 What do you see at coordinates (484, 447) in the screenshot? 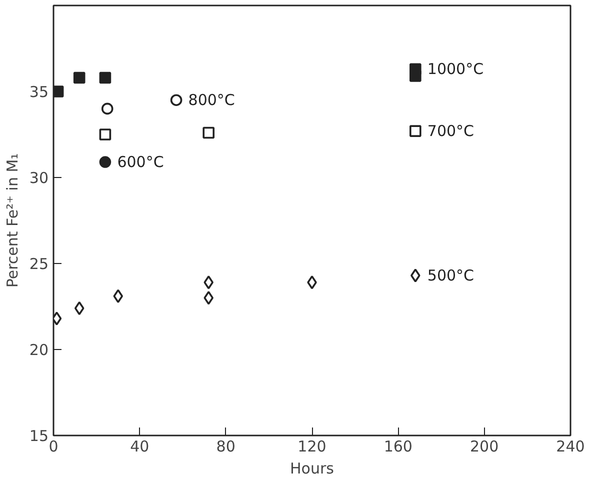
I see `x-tick-label: 200` at bounding box center [484, 447].